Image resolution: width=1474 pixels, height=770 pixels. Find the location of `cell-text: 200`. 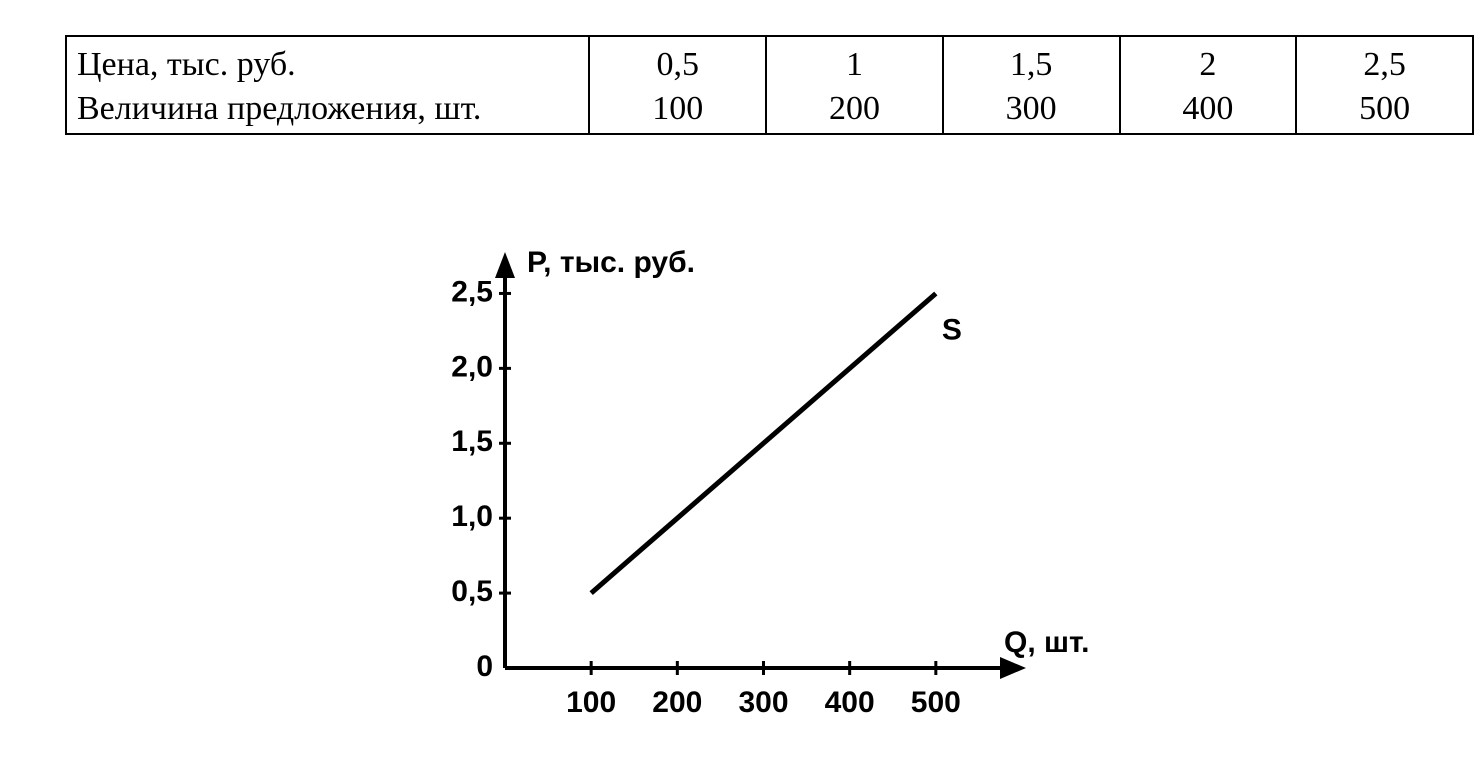

cell-text: 200 is located at coordinates (854, 108).